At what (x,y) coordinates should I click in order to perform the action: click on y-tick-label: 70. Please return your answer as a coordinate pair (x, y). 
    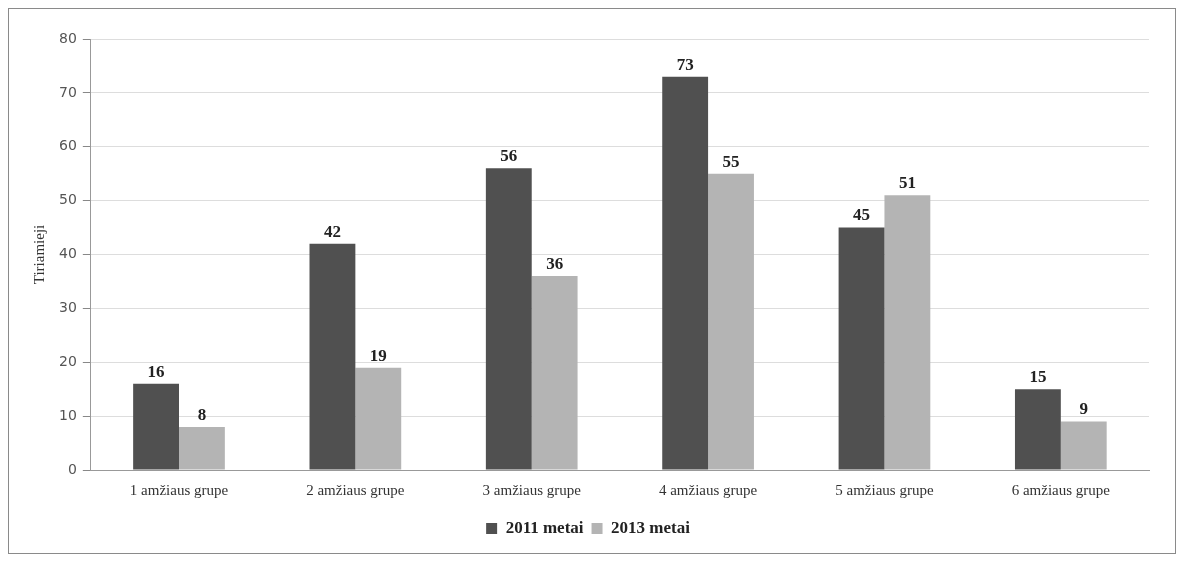
    Looking at the image, I should click on (67, 91).